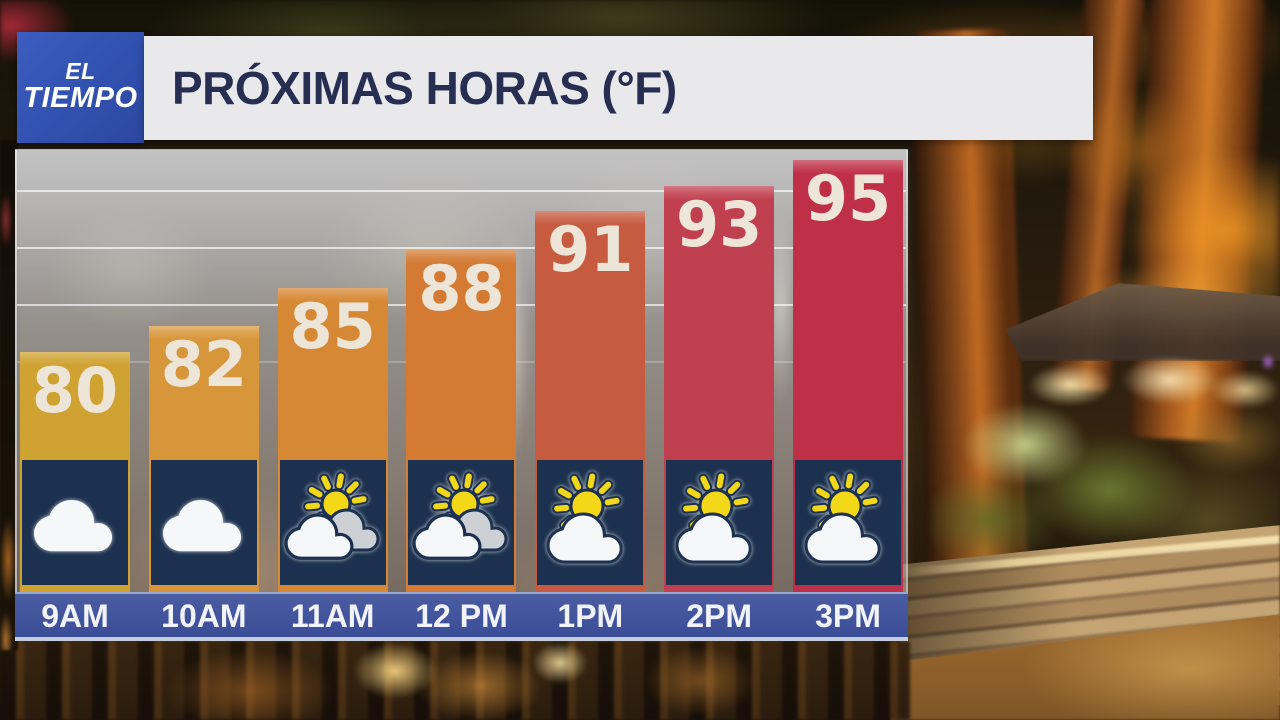 This screenshot has height=720, width=1280. I want to click on temperature-value: 82, so click(203, 364).